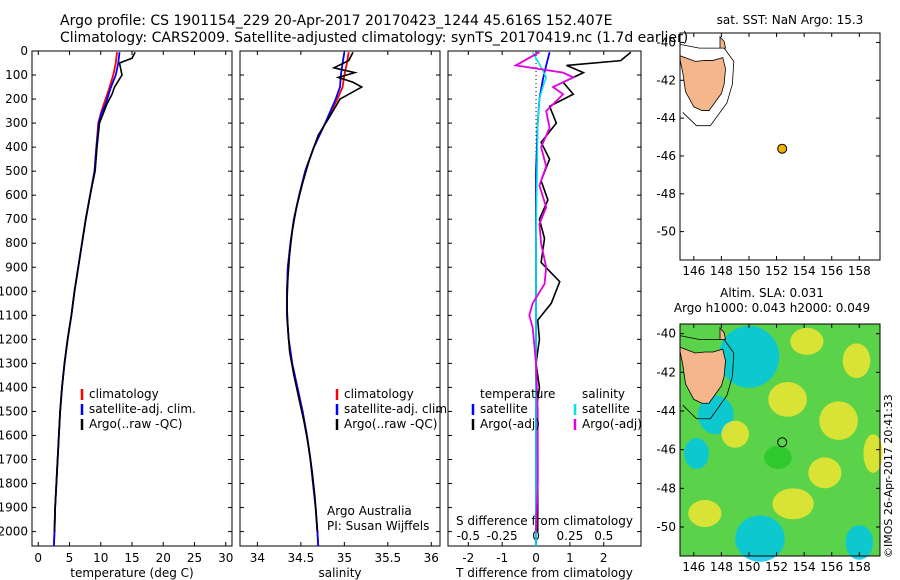  Describe the element at coordinates (24, 51) in the screenshot. I see `depth-tick-label: 0` at that location.